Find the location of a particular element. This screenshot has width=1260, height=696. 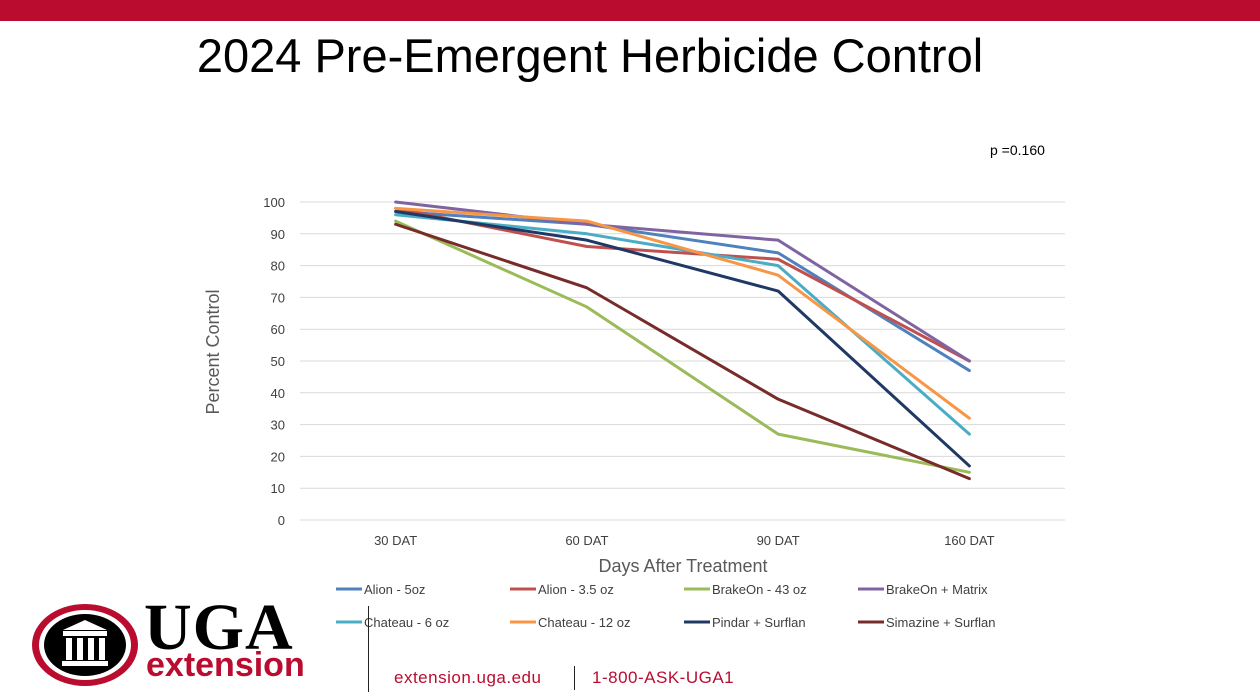

x-axis-title: Days After Treatment is located at coordinates (682, 566).